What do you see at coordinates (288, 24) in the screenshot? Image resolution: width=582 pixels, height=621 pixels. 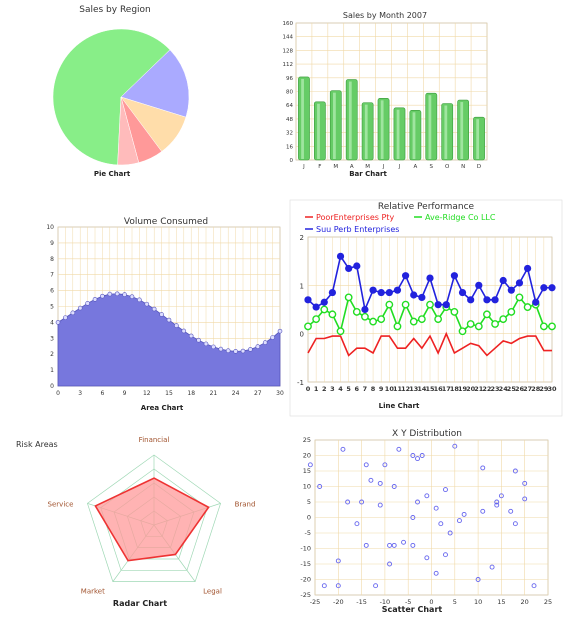 I see `y-tick-label: 160` at bounding box center [288, 24].